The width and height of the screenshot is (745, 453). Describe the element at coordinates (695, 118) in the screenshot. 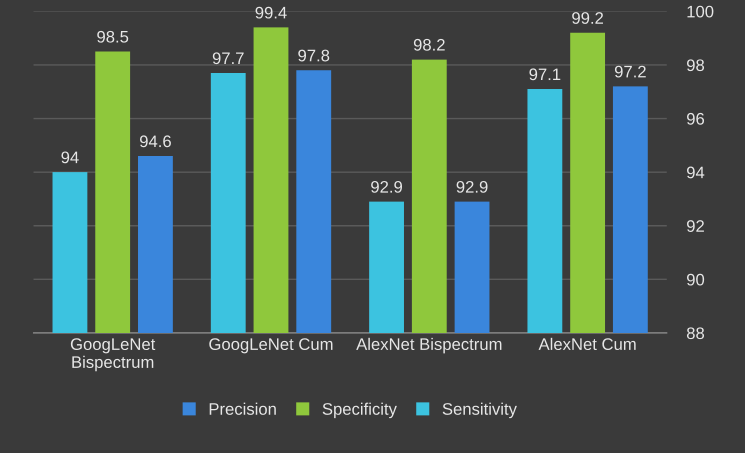

I see `y-tick-label: 96` at that location.